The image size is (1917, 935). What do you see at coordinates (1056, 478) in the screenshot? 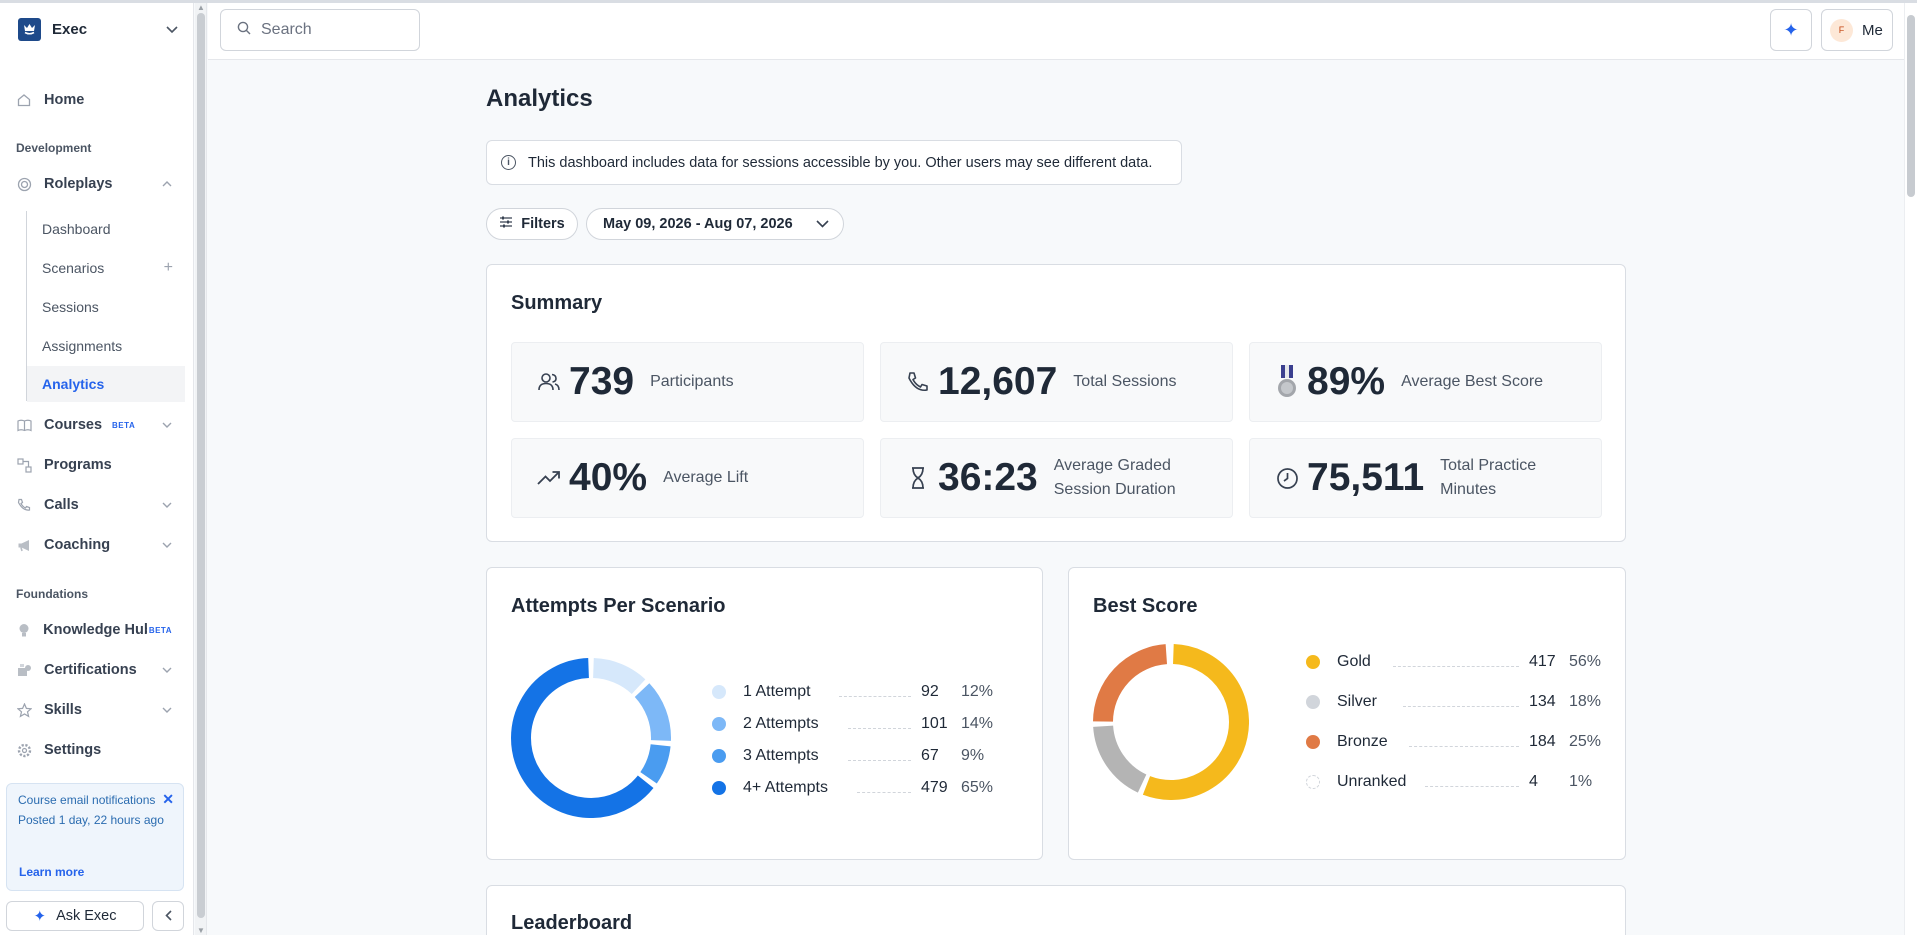
I see `stat-average-graded-session-duration: 36:23 Average Graded Session Duration` at bounding box center [1056, 478].